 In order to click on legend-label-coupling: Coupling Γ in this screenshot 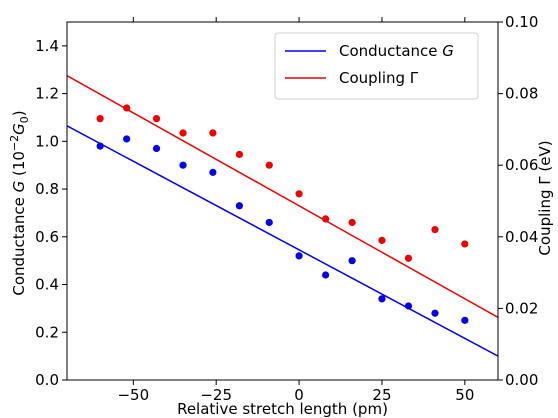, I will do `click(379, 78)`.